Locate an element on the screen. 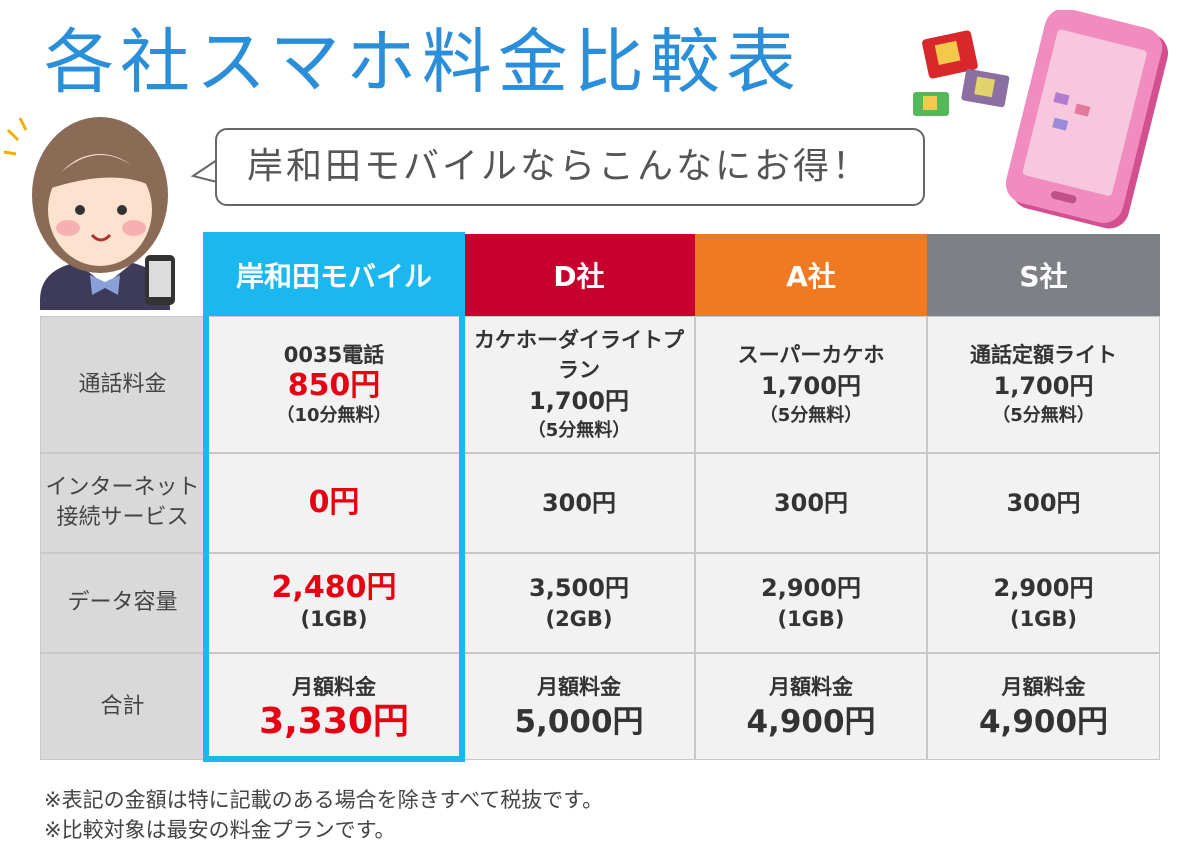 Image resolution: width=1200 pixels, height=848 pixels. cell-text: 0円 is located at coordinates (334, 502).